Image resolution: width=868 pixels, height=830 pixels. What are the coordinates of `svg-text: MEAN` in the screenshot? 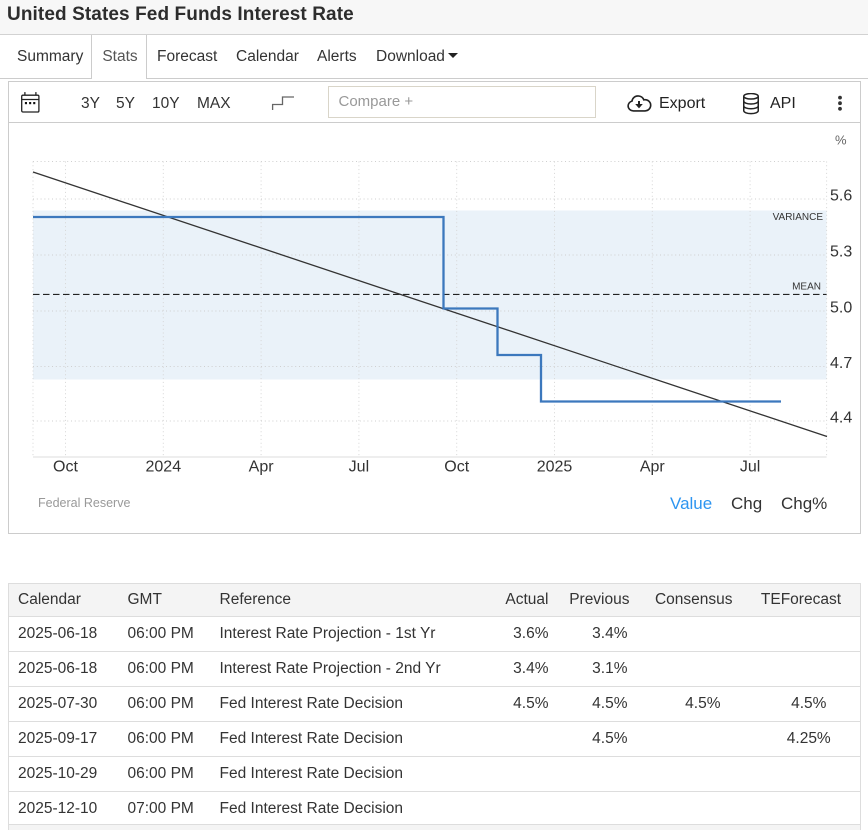 It's located at (806, 287).